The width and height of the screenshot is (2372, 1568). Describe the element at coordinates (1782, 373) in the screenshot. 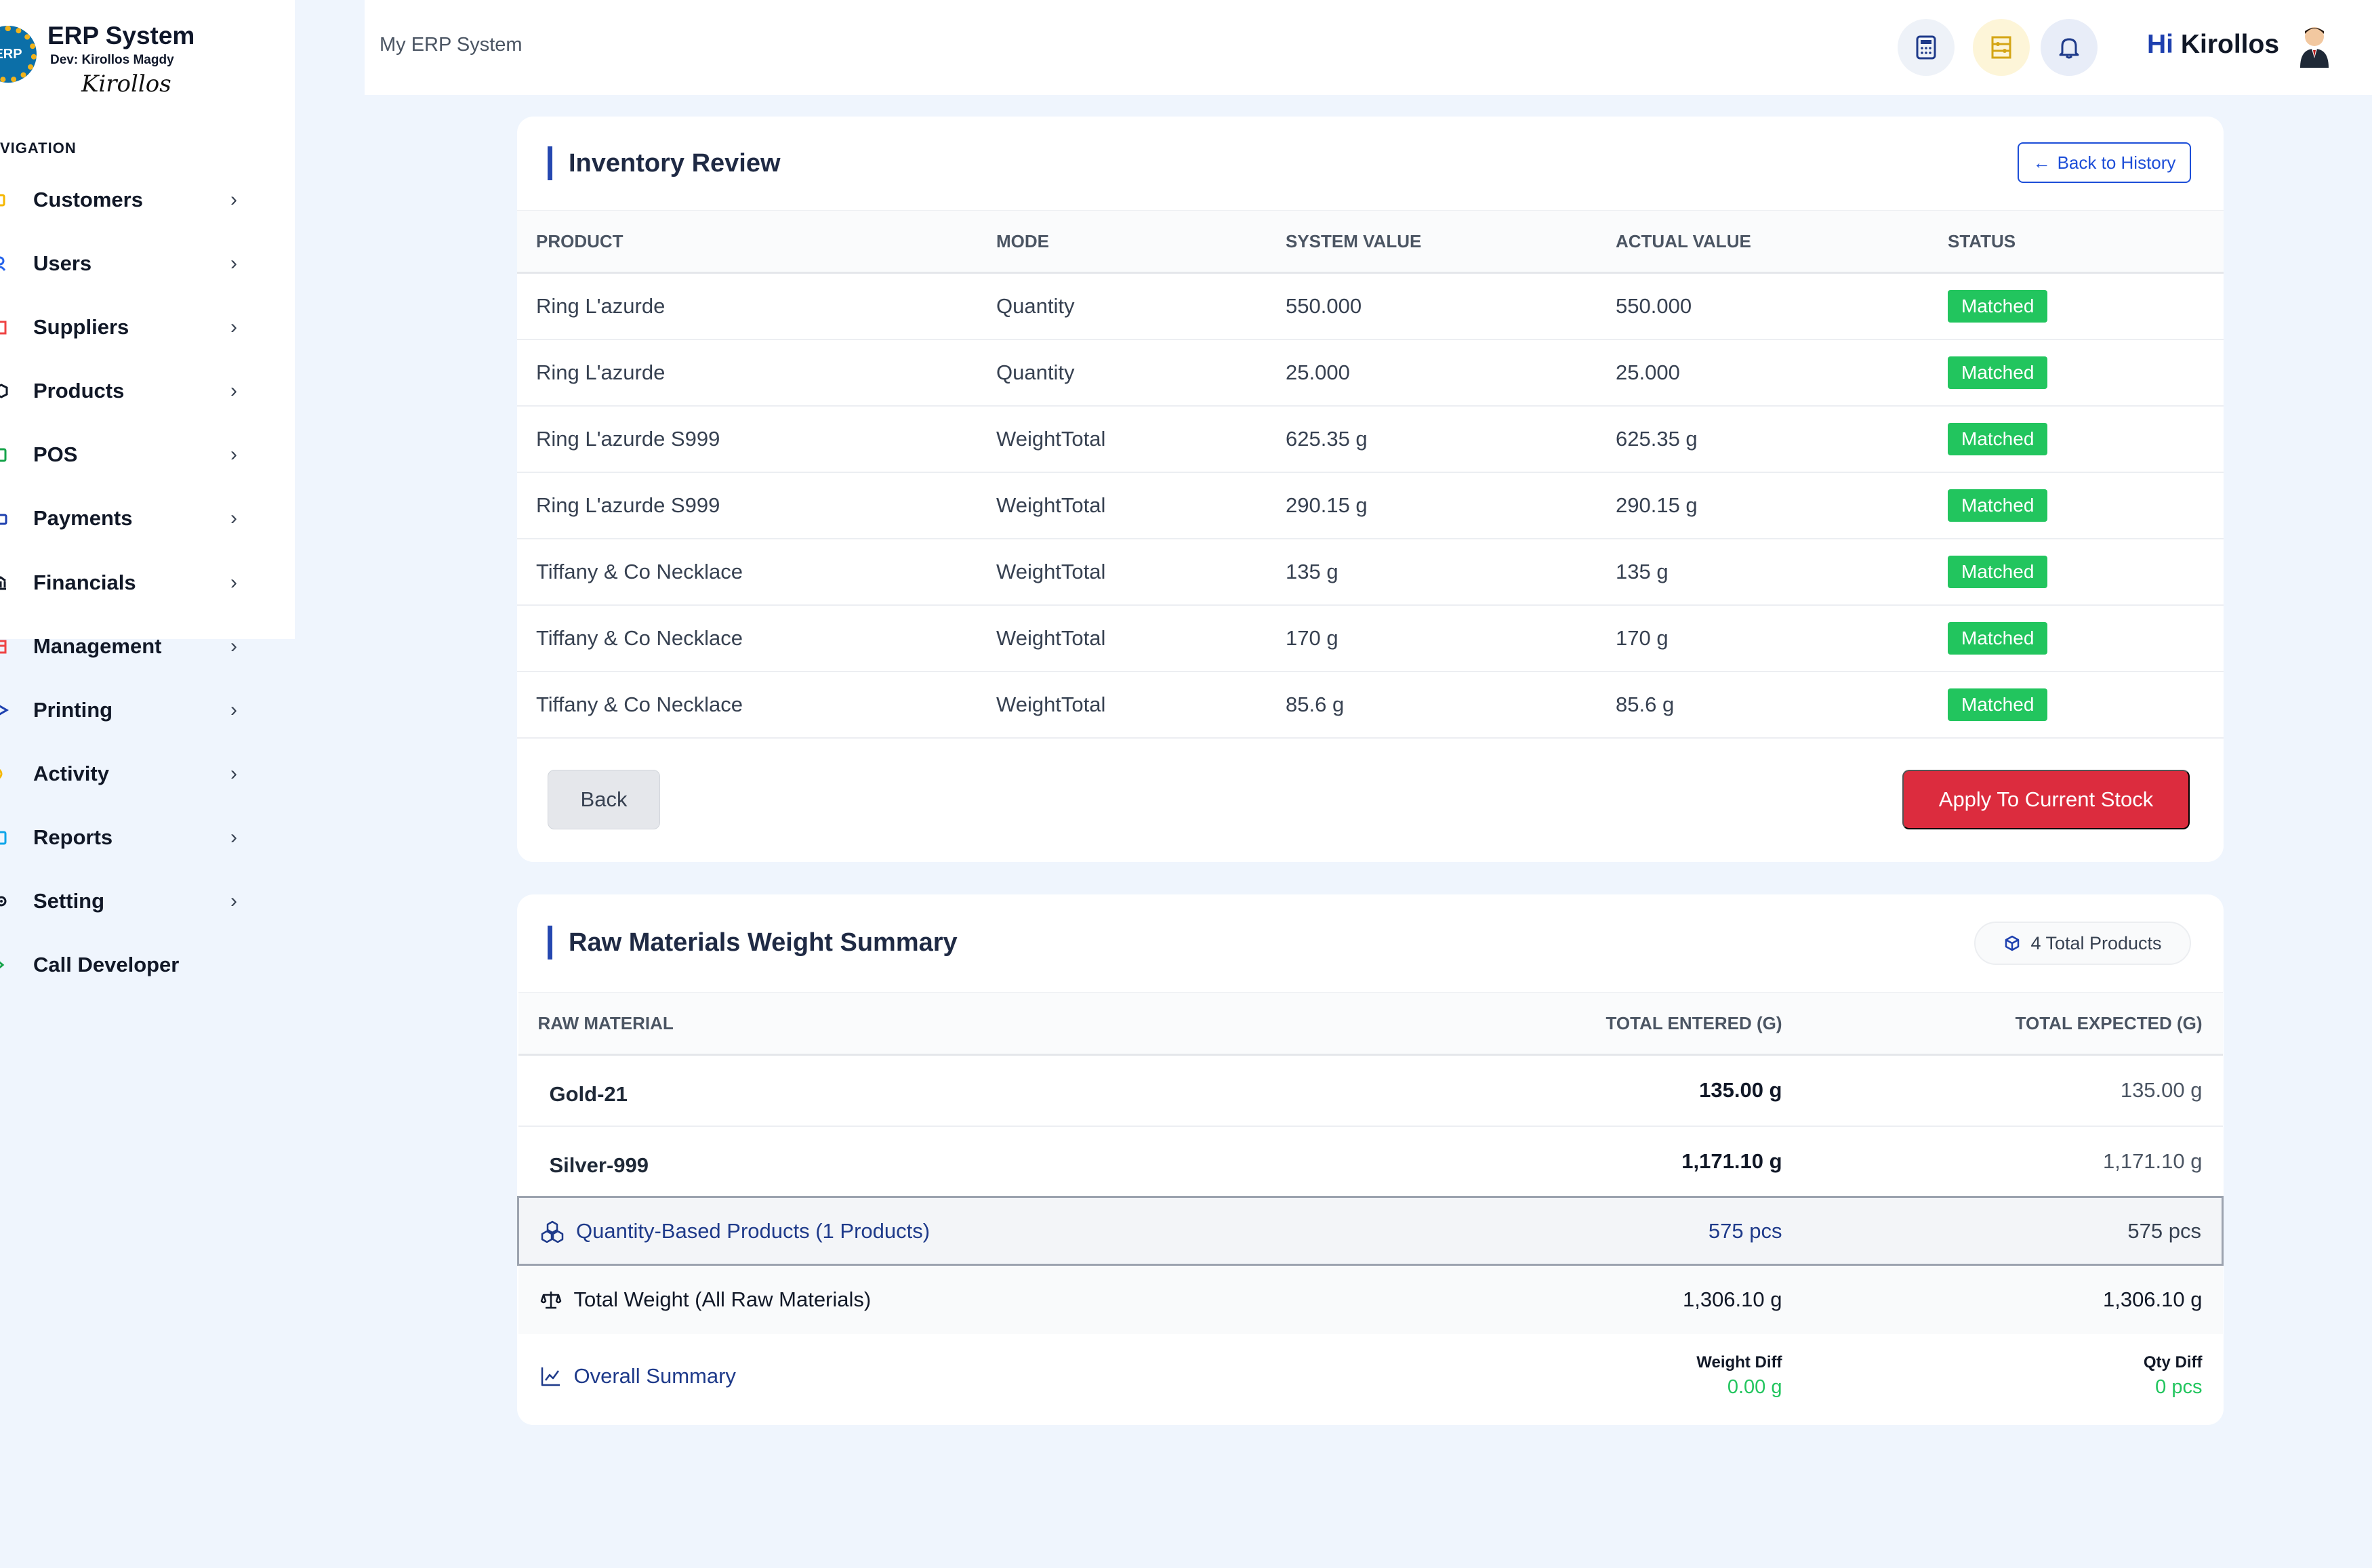

I see `actual-value-cell: 25.000` at that location.